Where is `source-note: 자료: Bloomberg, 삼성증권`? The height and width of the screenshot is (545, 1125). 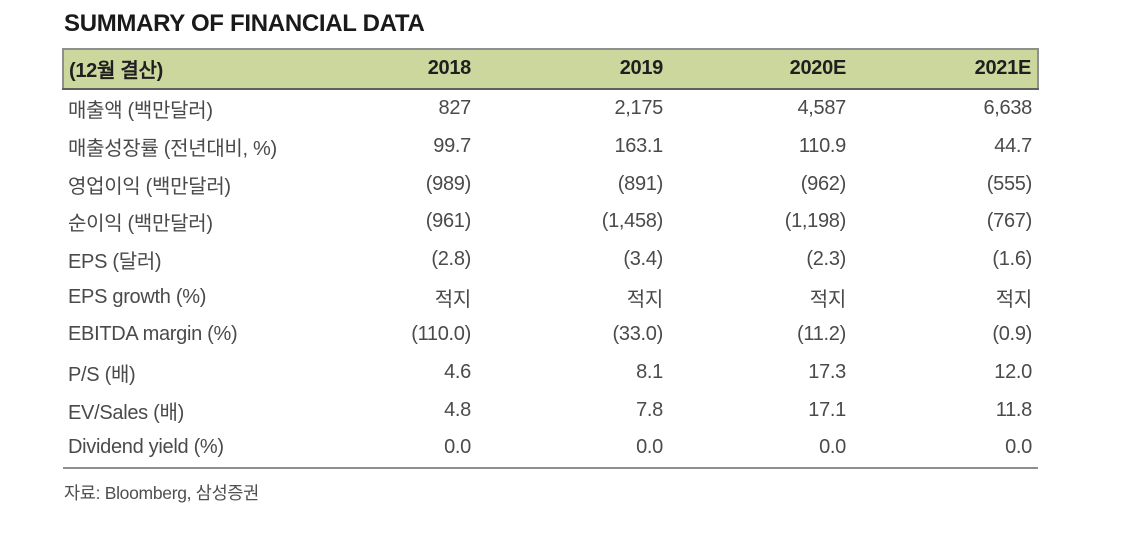 source-note: 자료: Bloomberg, 삼성증권 is located at coordinates (161, 492).